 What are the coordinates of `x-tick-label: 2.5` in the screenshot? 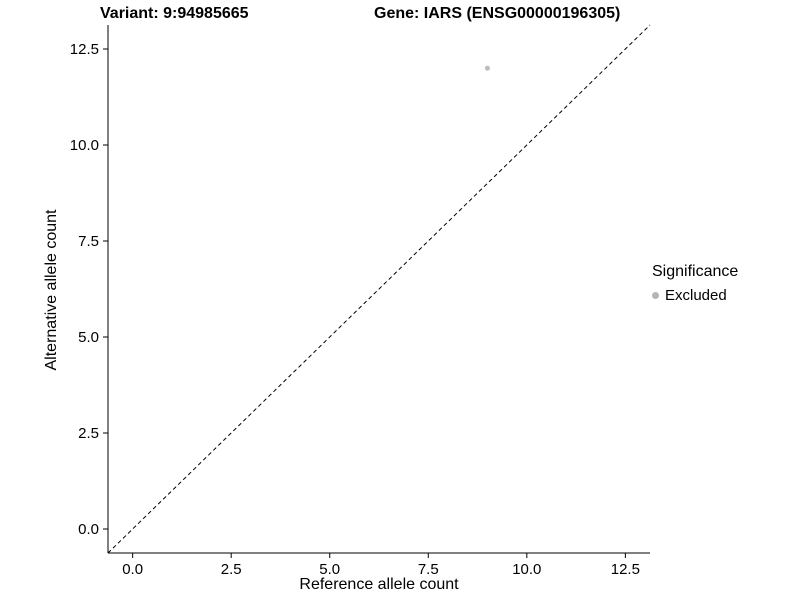 It's located at (231, 569).